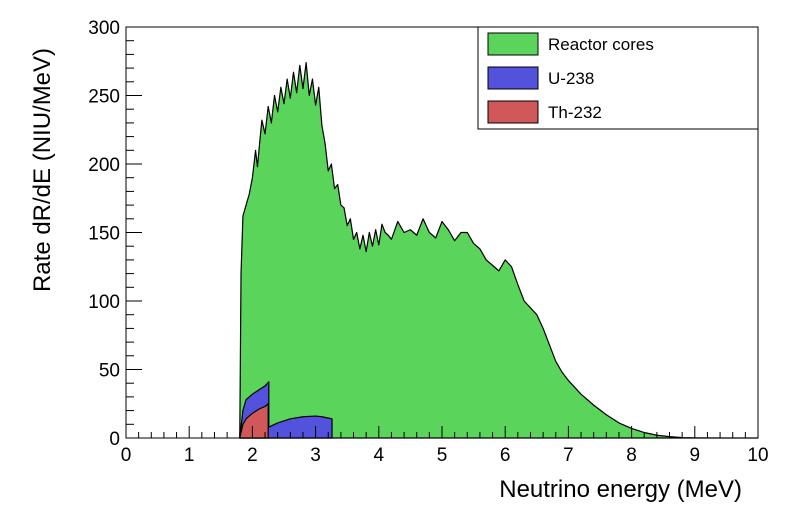 Image resolution: width=797 pixels, height=515 pixels. What do you see at coordinates (442, 455) in the screenshot?
I see `x-tick-label-5: 5` at bounding box center [442, 455].